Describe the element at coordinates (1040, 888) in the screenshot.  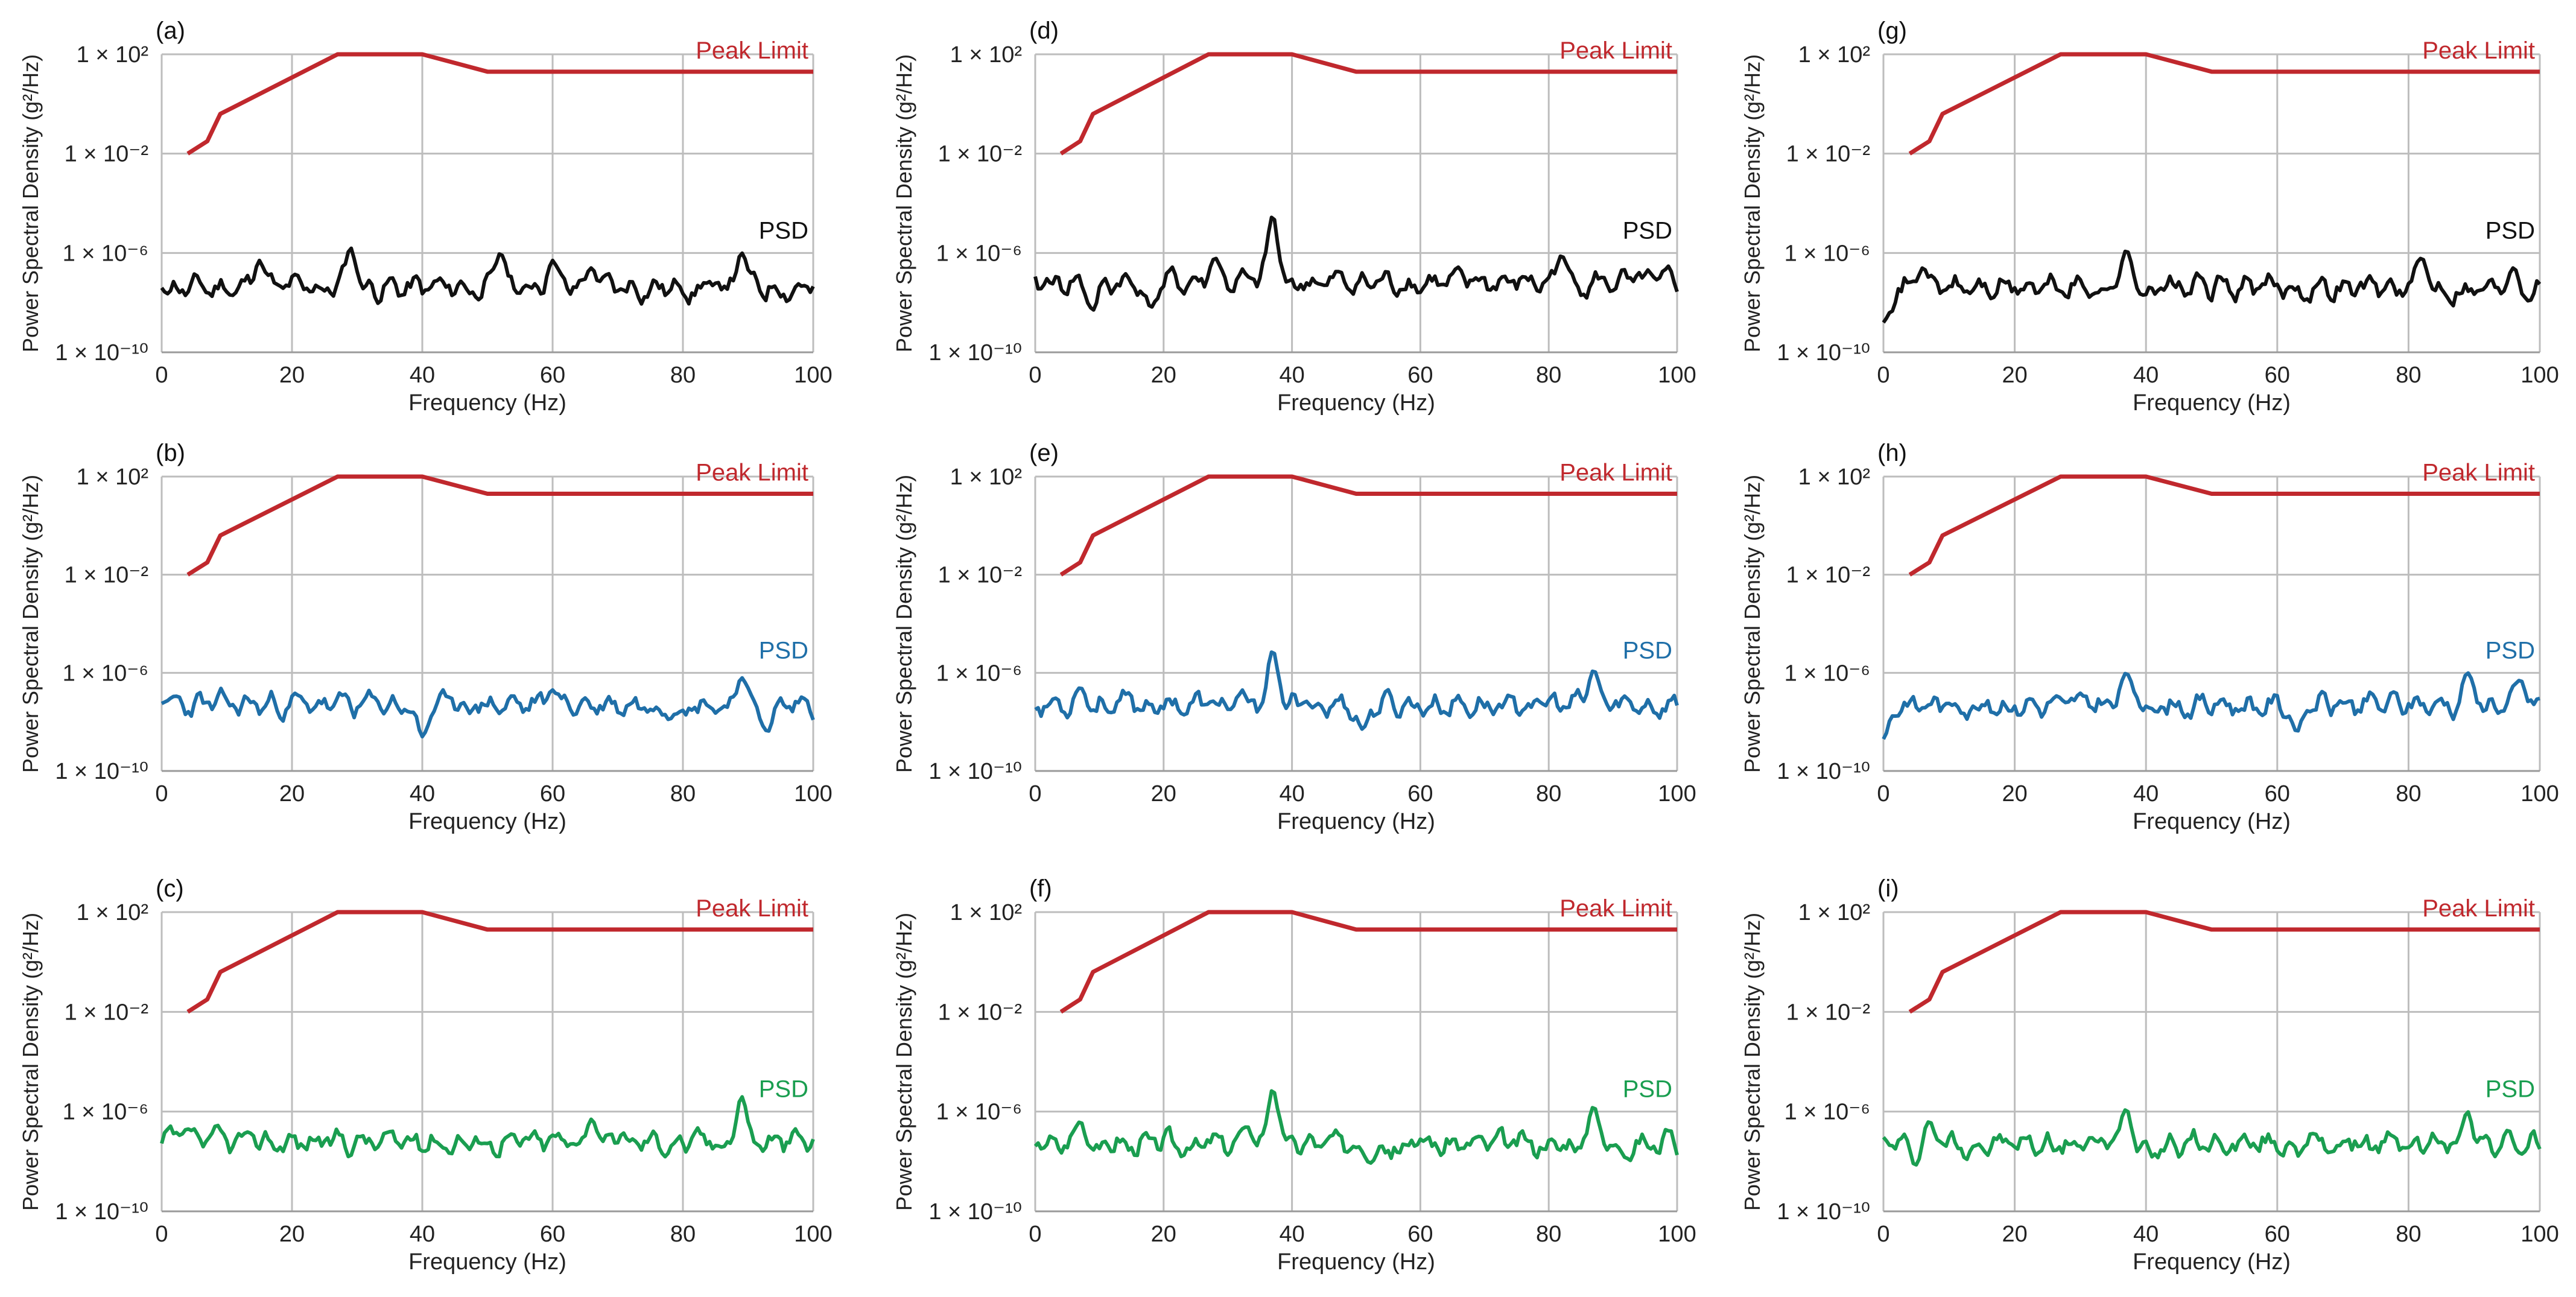
I see `panel-label: (f)` at that location.